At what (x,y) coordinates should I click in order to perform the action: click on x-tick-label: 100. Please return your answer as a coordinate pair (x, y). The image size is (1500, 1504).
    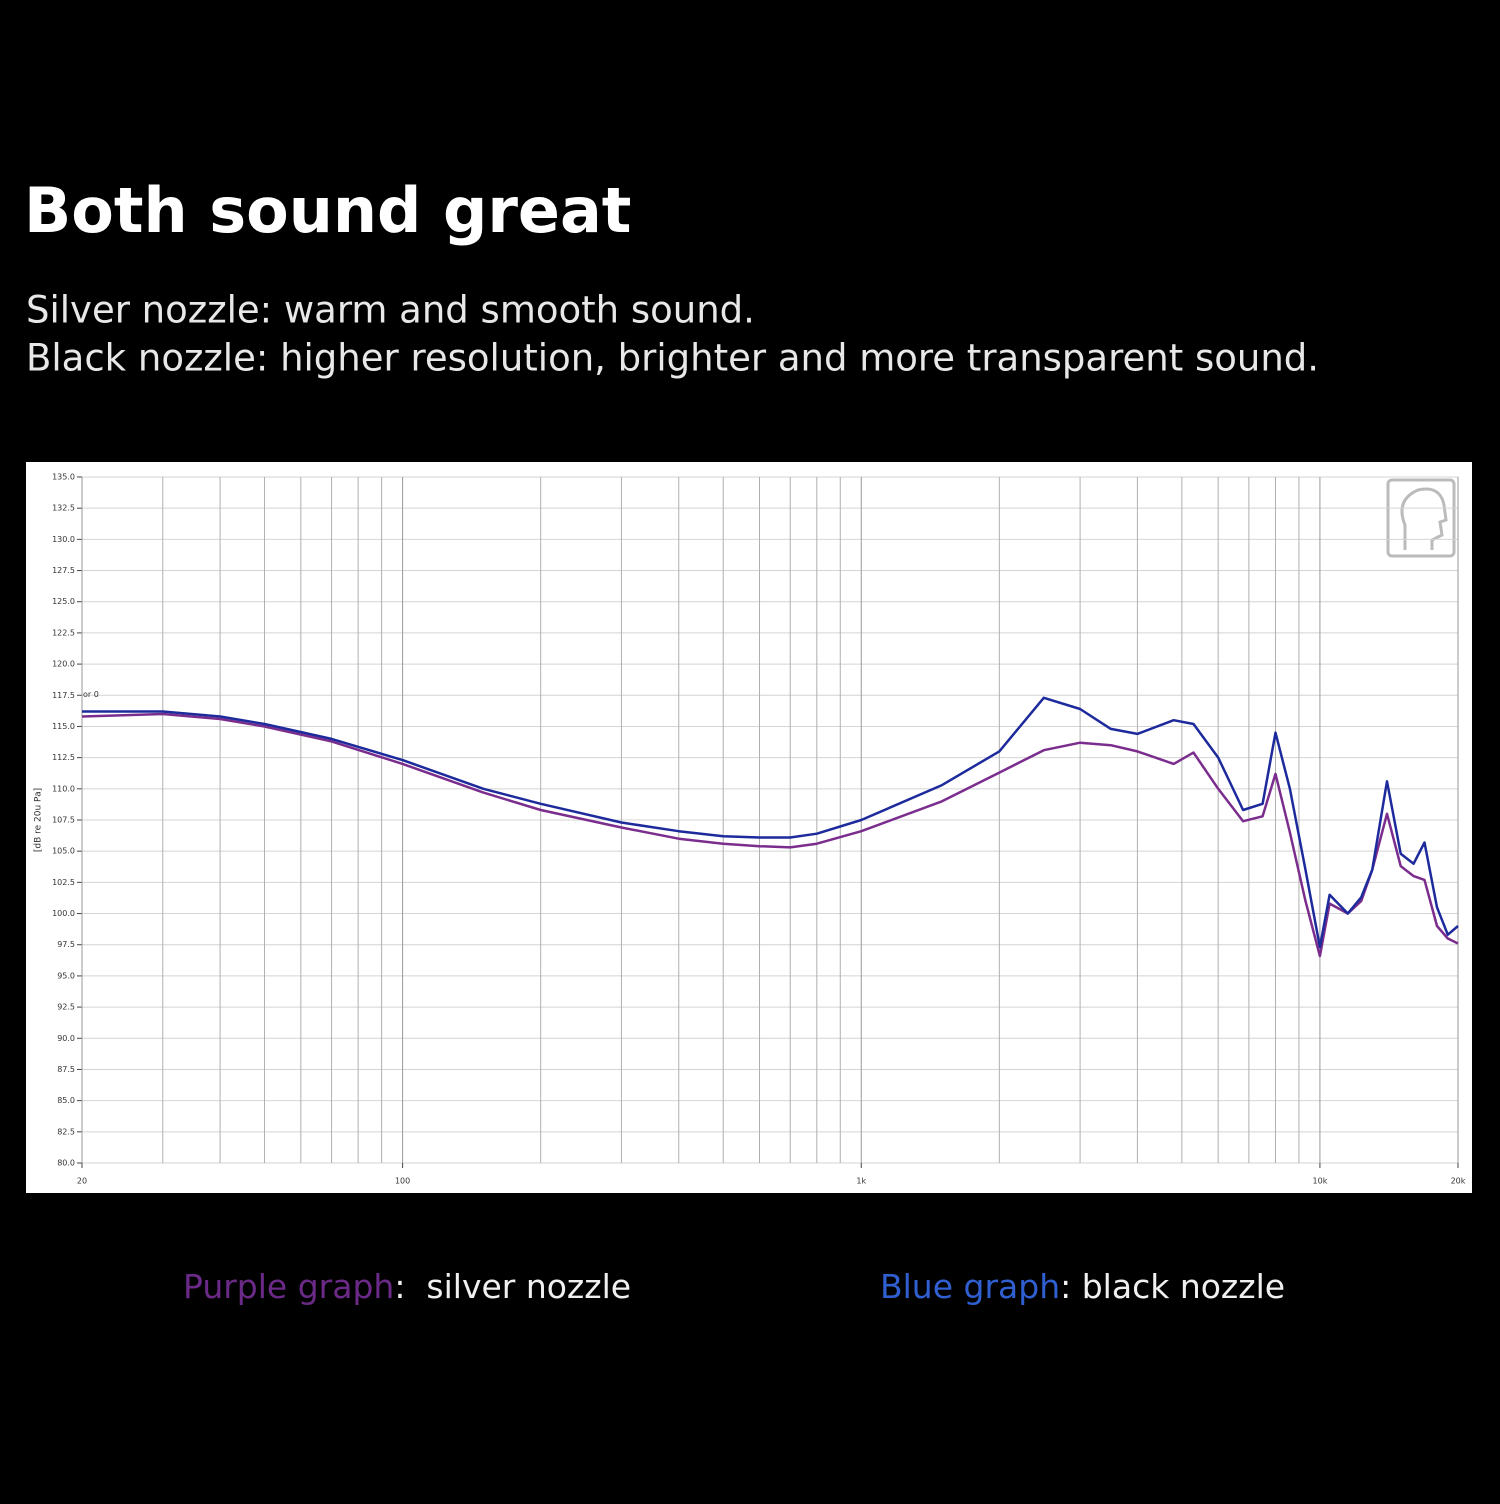
    Looking at the image, I should click on (402, 1181).